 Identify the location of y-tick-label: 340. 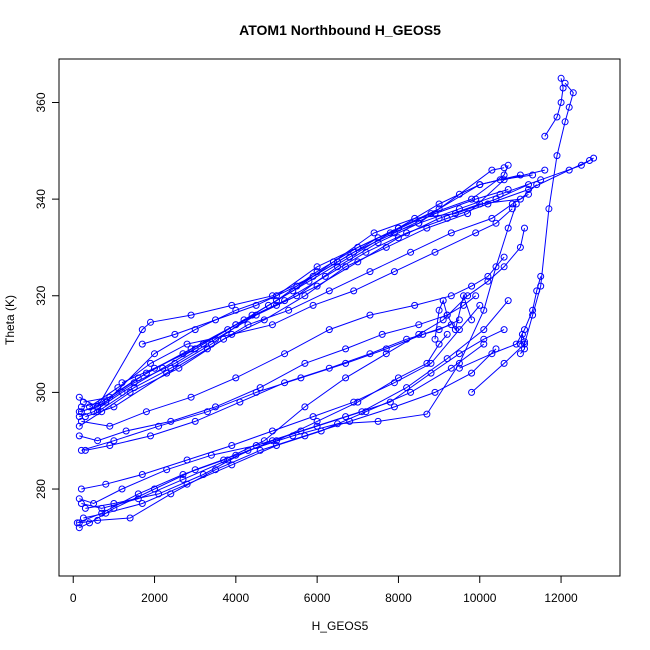
(41, 199).